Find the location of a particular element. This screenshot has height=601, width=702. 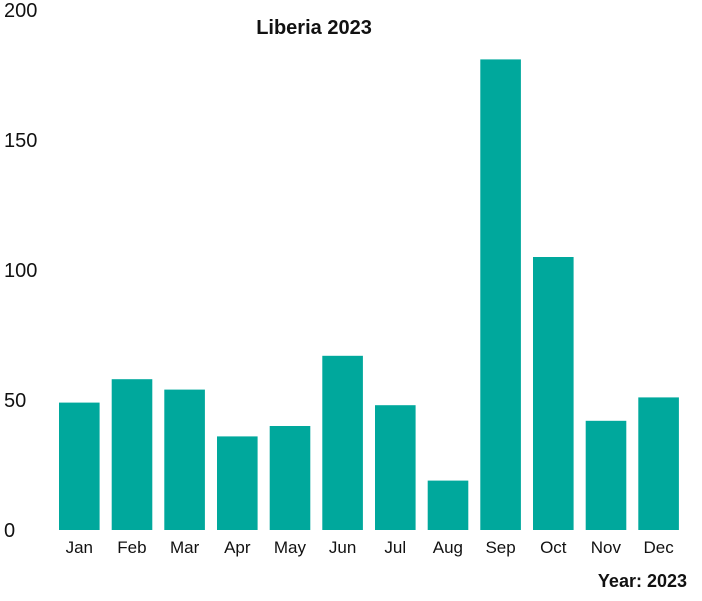

bar-nov is located at coordinates (606, 475).